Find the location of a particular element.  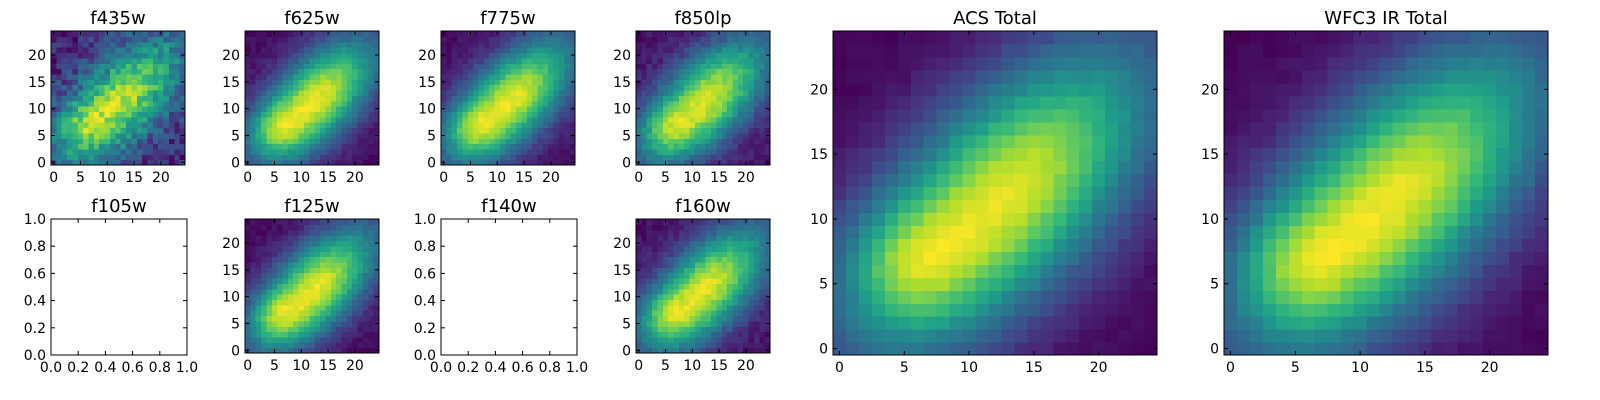

y-tick-label: 0.2 is located at coordinates (35, 329).